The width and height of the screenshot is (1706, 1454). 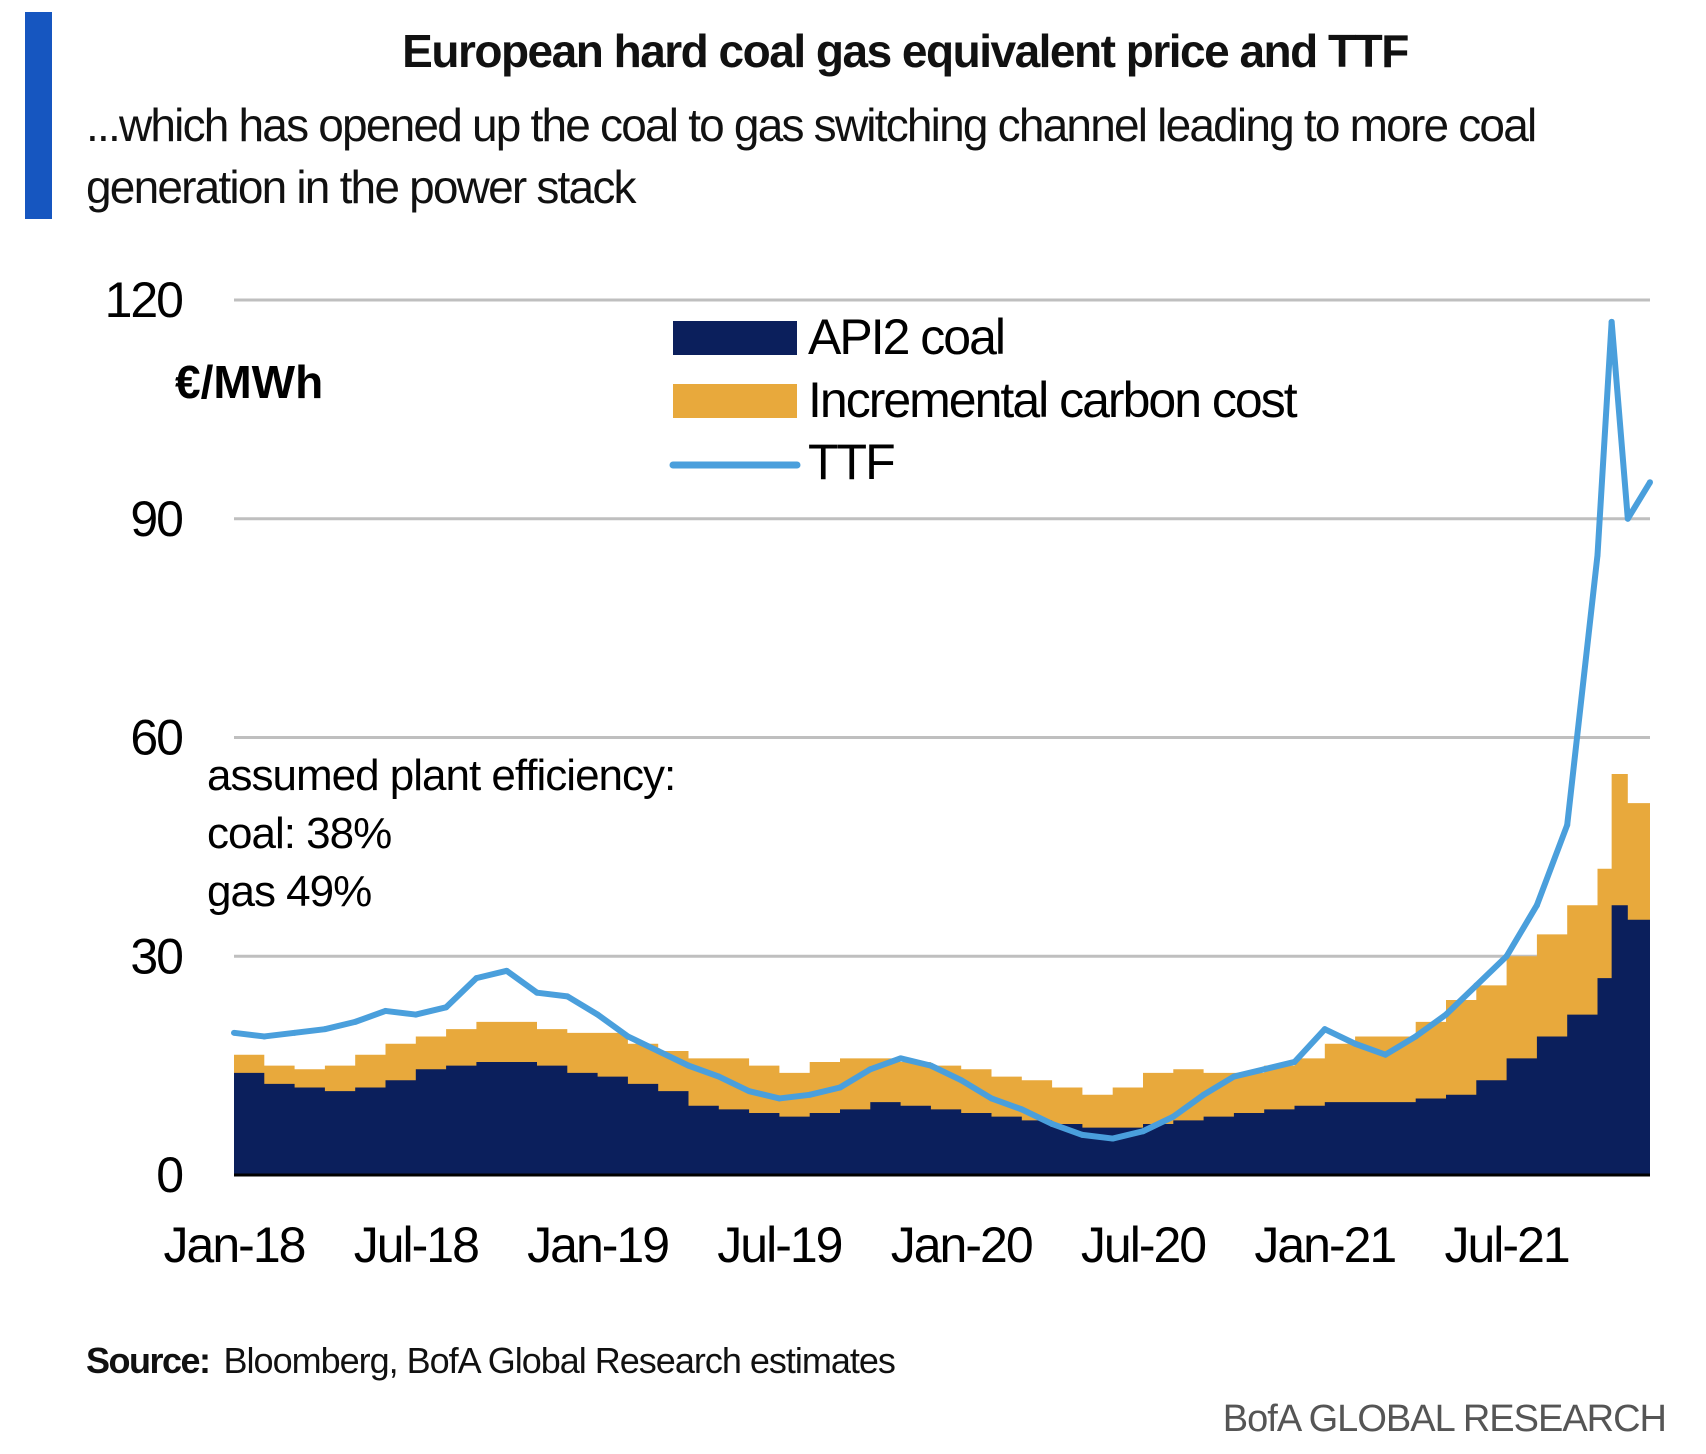 What do you see at coordinates (1143, 1245) in the screenshot?
I see `x-tick-label: Jul-20` at bounding box center [1143, 1245].